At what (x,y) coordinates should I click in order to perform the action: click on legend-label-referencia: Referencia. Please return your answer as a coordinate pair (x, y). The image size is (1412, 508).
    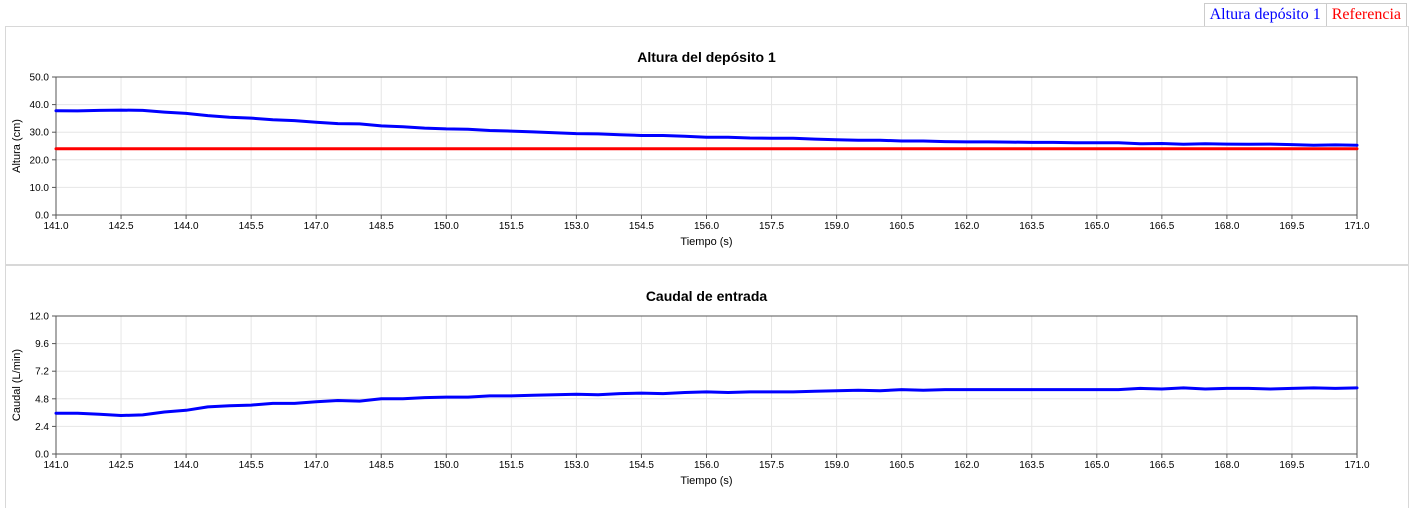
    Looking at the image, I should click on (1366, 14).